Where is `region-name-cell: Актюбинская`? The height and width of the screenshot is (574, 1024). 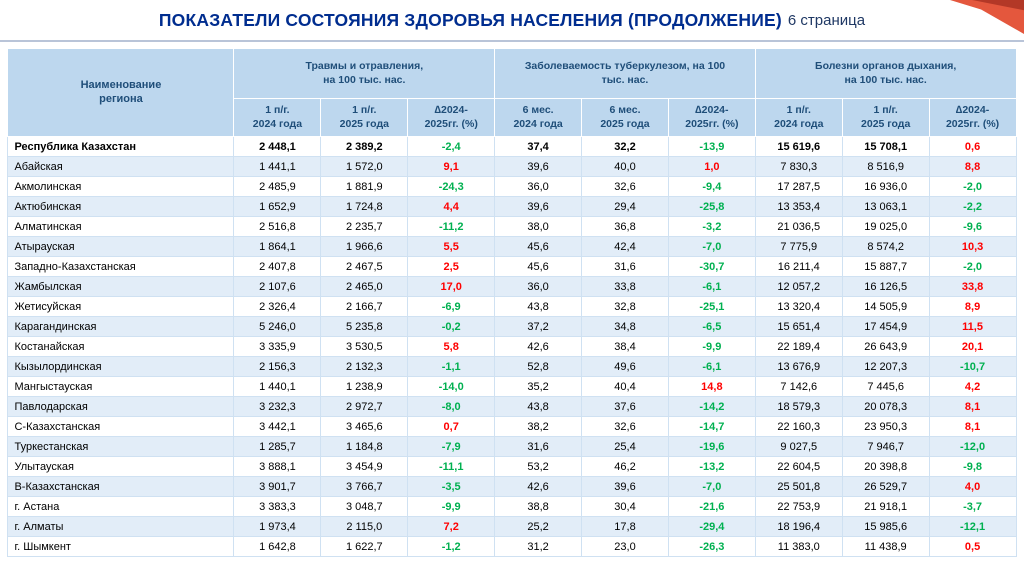
region-name-cell: Актюбинская is located at coordinates (121, 206).